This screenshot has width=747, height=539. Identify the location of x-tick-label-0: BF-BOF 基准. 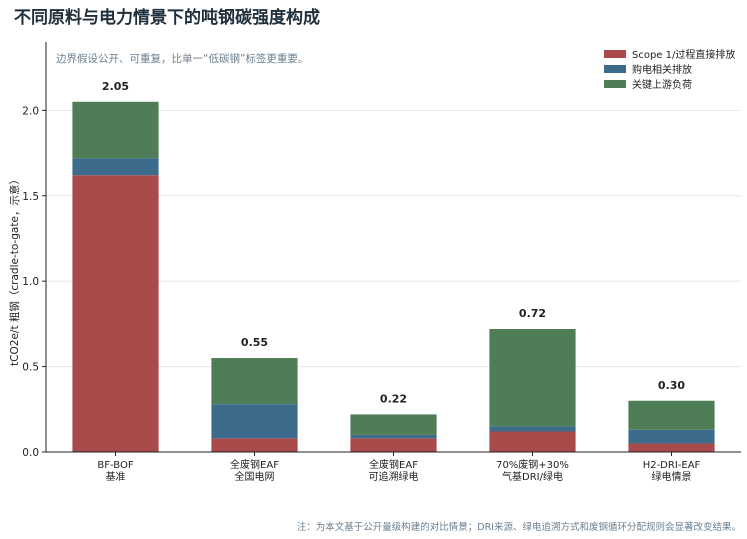
(115, 471).